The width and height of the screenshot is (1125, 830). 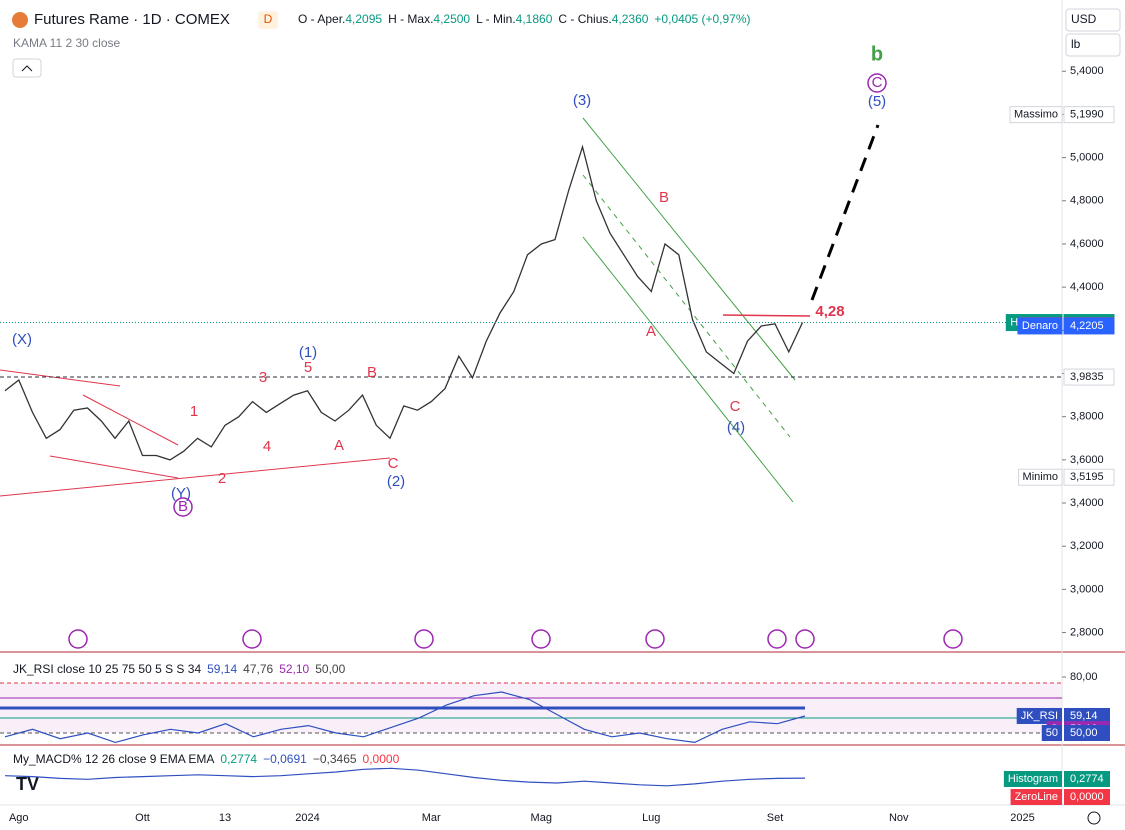 What do you see at coordinates (515, 639) in the screenshot?
I see `event-icons` at bounding box center [515, 639].